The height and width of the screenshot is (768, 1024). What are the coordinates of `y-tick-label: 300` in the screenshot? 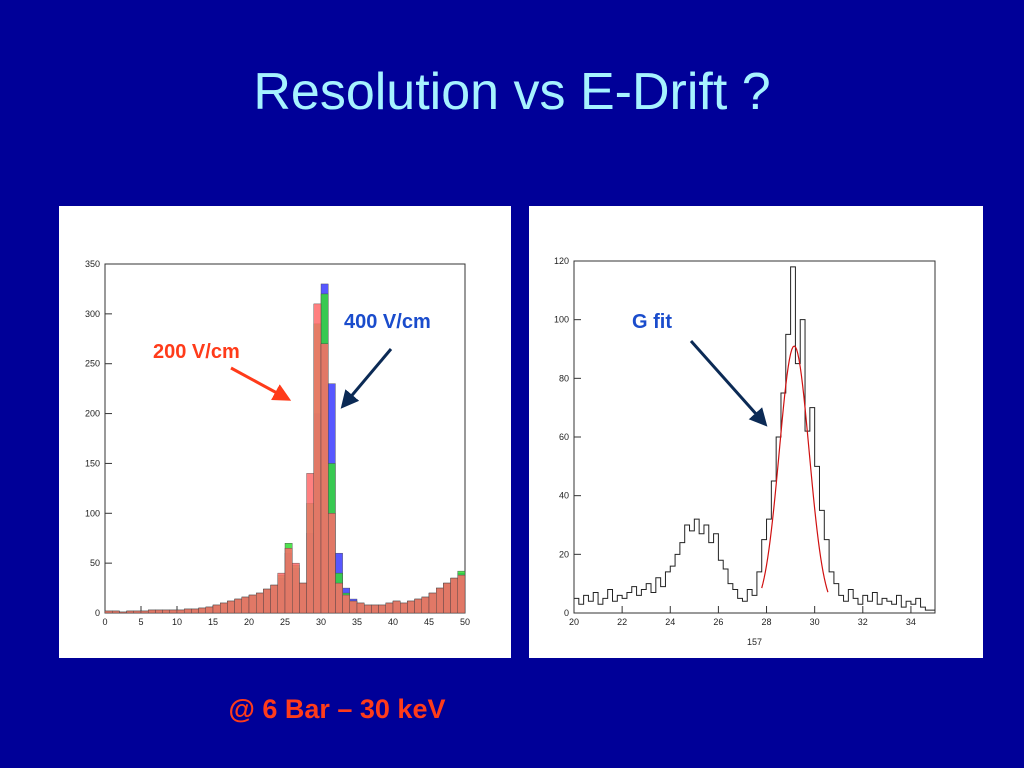 It's located at (92, 314).